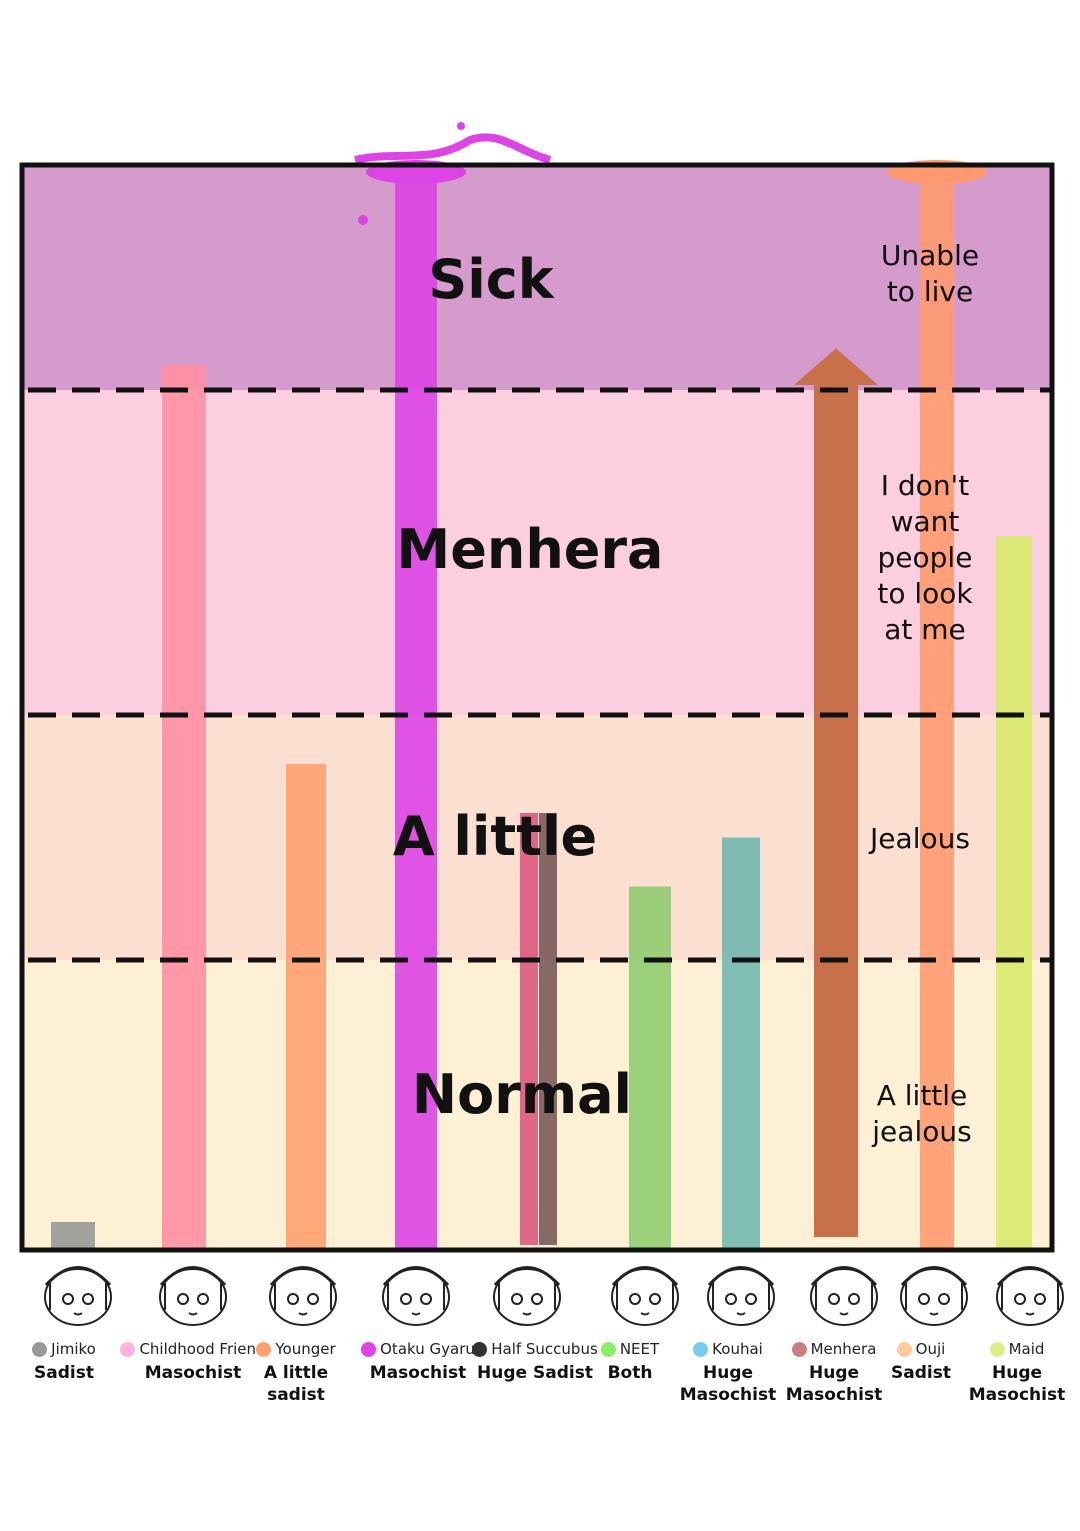 The width and height of the screenshot is (1080, 1531). Describe the element at coordinates (530, 549) in the screenshot. I see `level-label-menhera: Menhera` at that location.